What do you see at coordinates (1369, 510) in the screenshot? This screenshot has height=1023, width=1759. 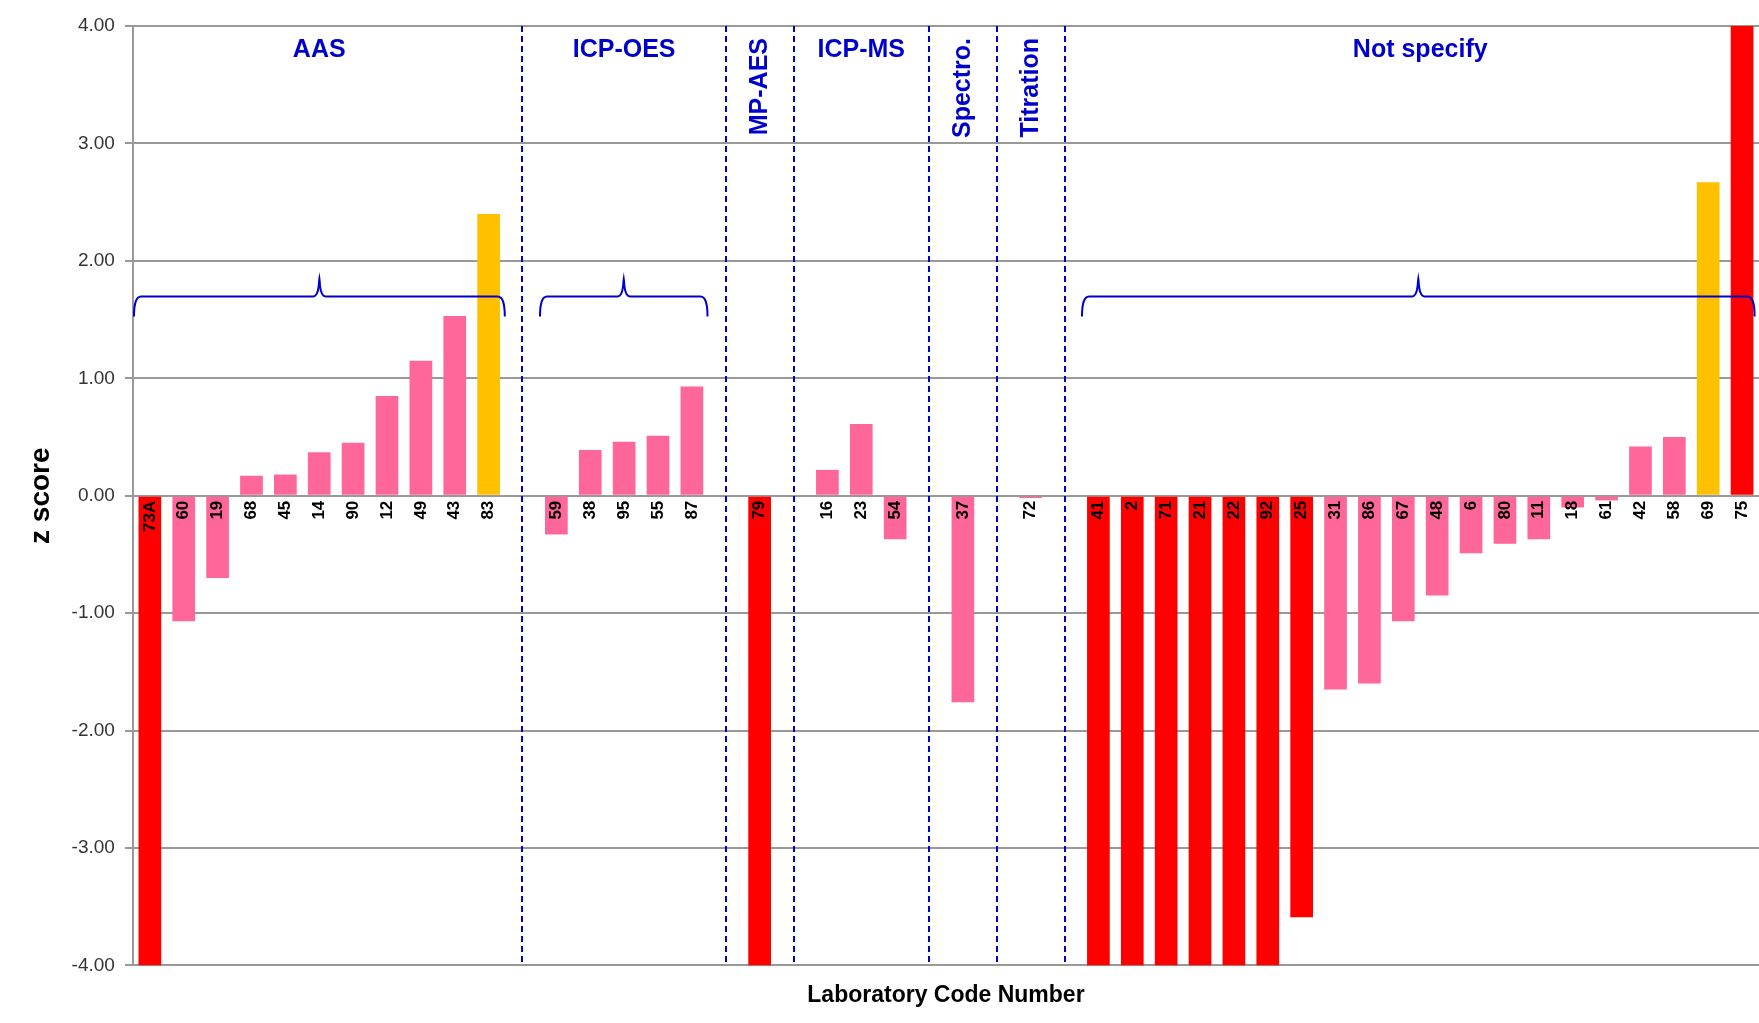 I see `x-tick-label: 86` at bounding box center [1369, 510].